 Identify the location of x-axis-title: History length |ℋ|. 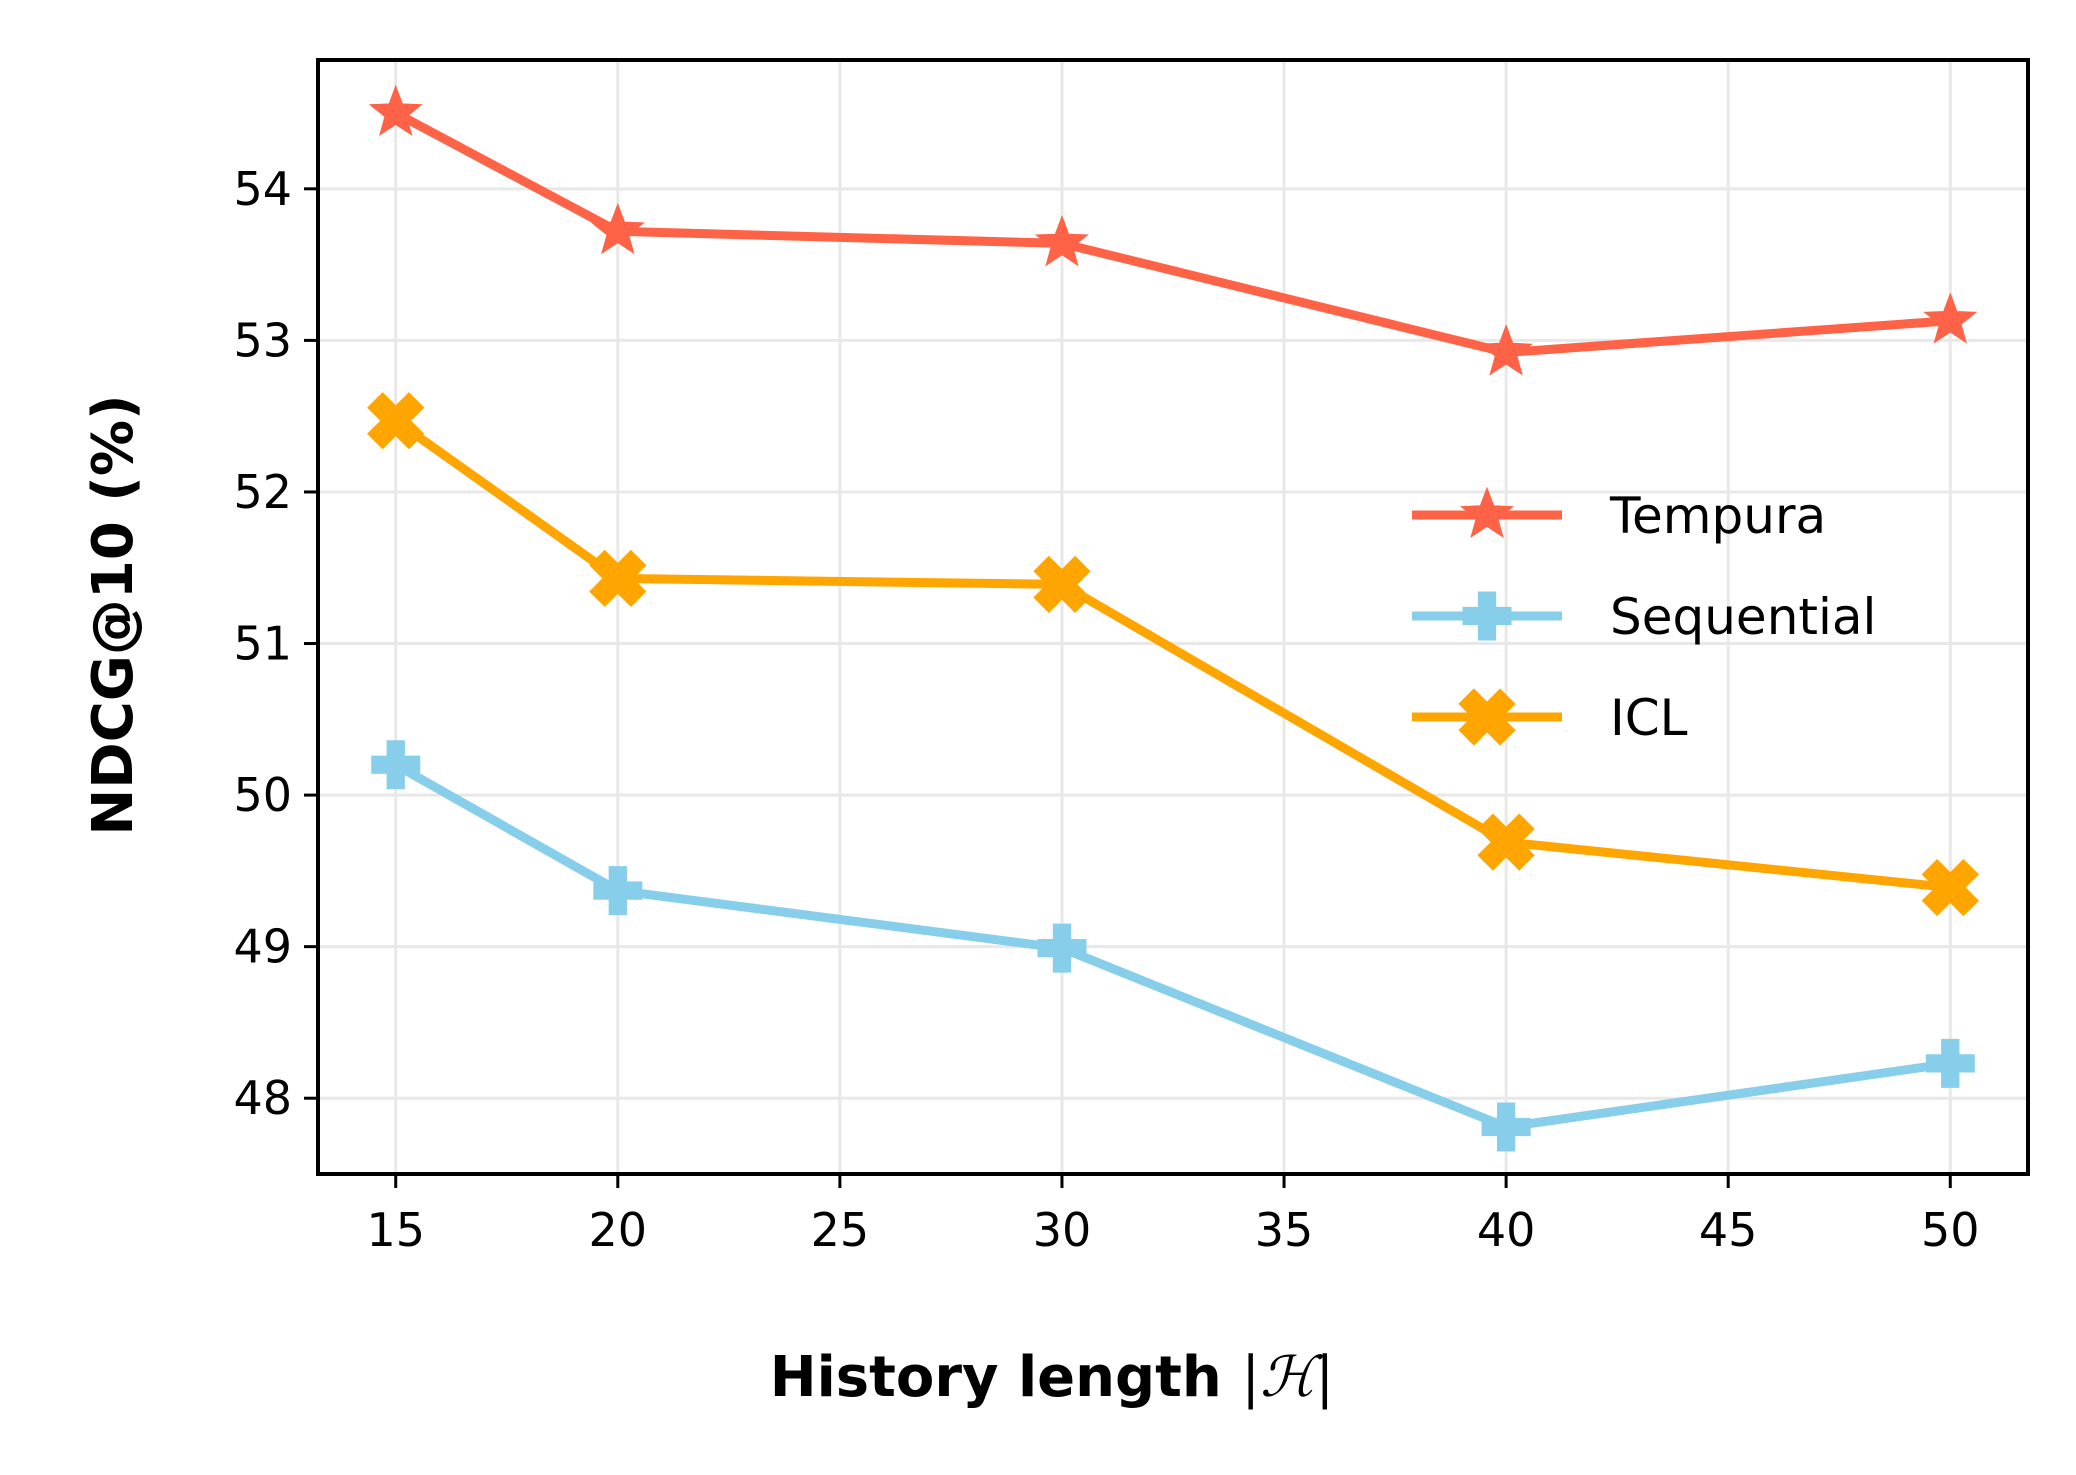
(1052, 1377).